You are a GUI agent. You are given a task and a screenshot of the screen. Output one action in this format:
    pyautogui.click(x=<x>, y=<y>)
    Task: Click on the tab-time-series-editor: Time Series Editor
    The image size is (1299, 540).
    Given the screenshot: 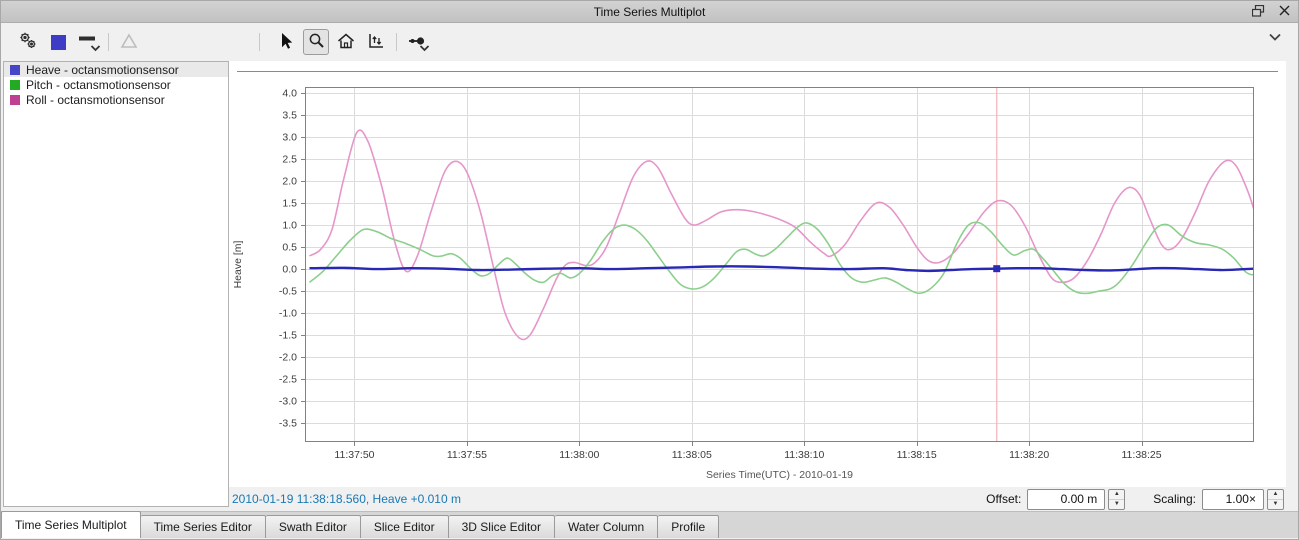 What is the action you would take?
    pyautogui.click(x=203, y=526)
    